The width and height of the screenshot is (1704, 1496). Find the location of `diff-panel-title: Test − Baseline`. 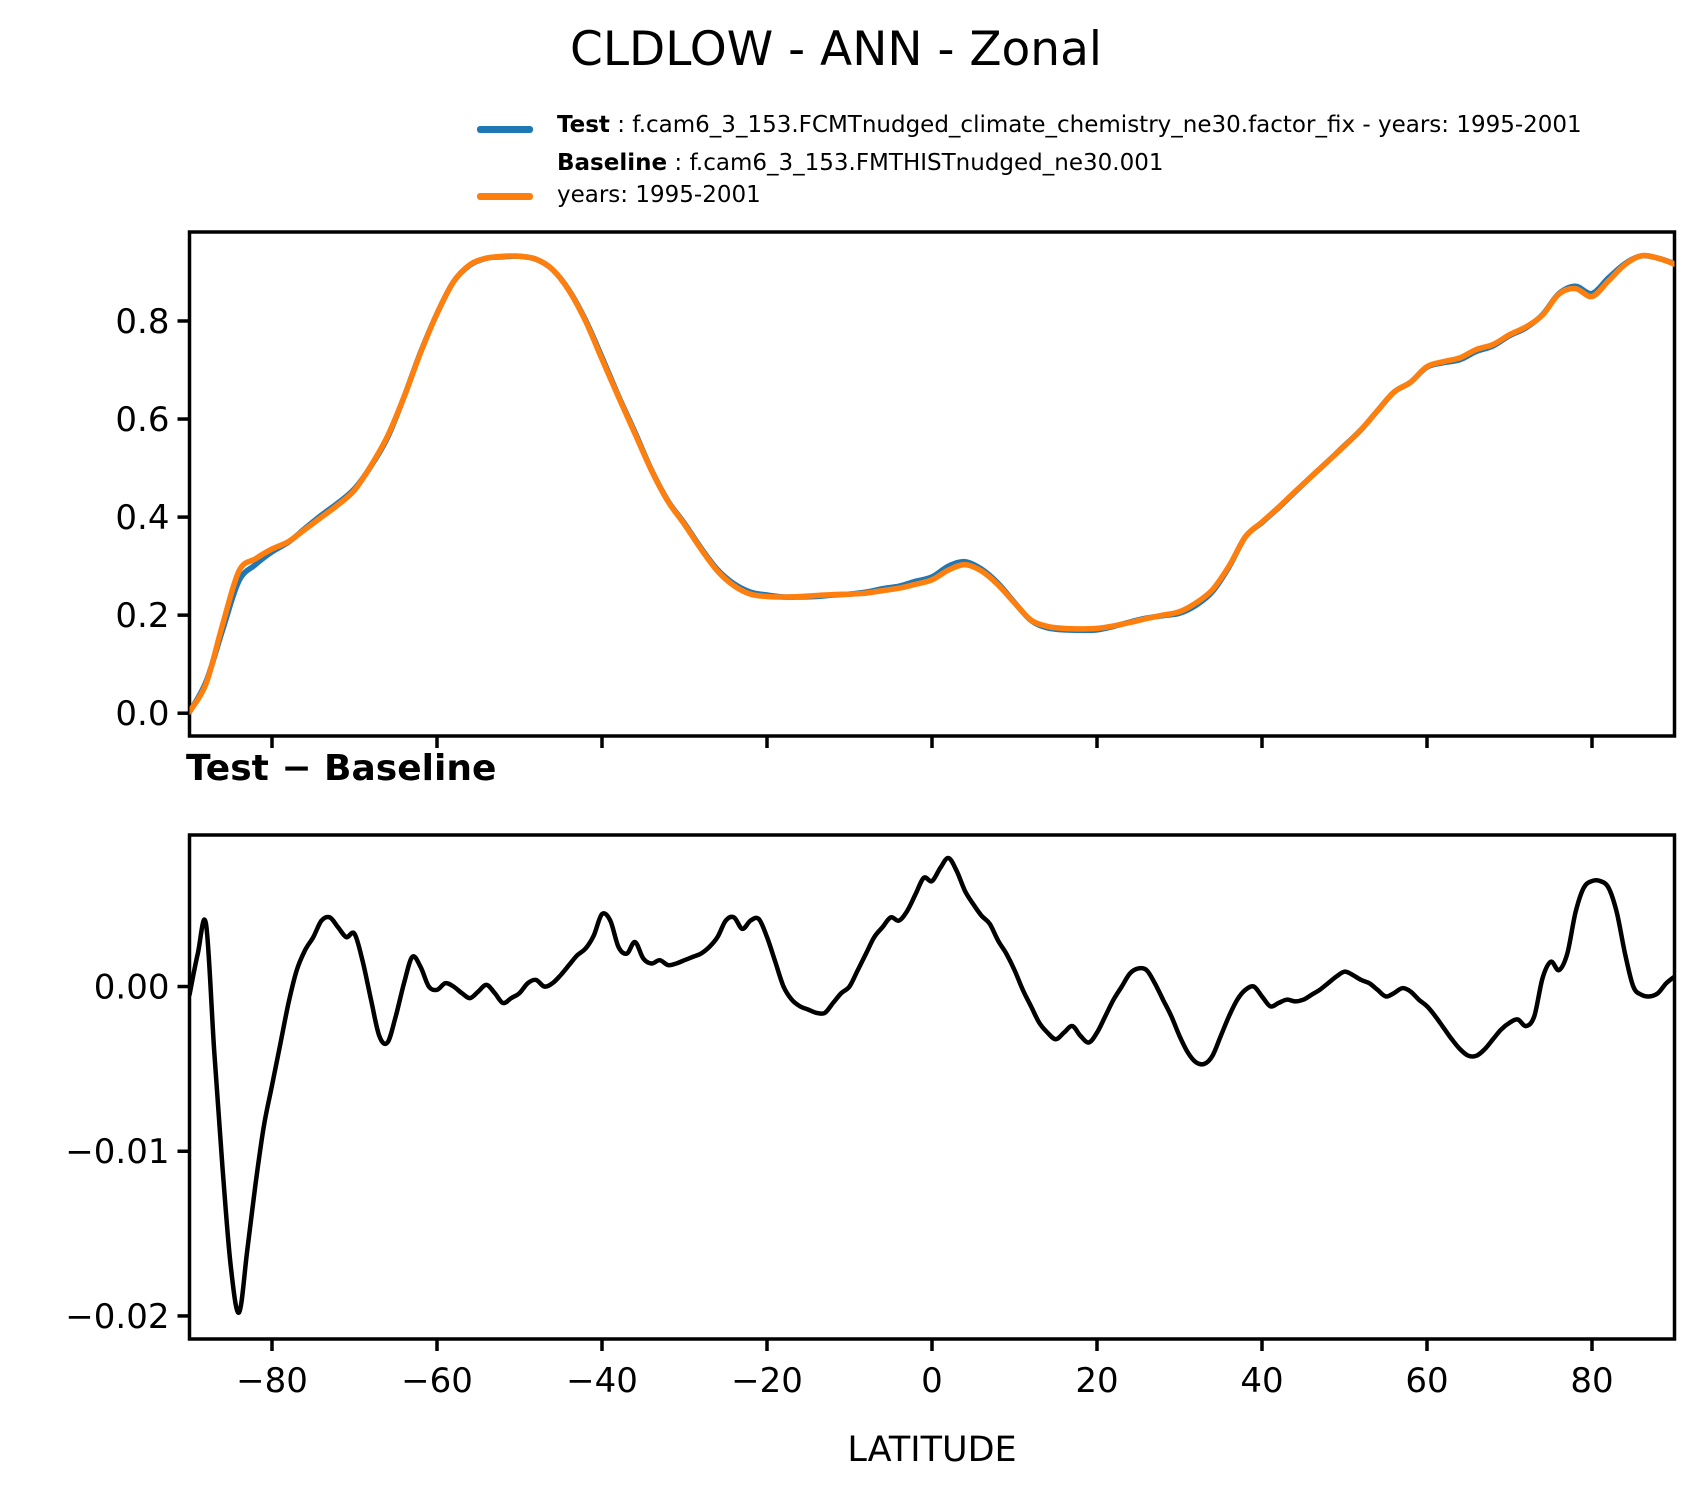

diff-panel-title: Test − Baseline is located at coordinates (341, 768).